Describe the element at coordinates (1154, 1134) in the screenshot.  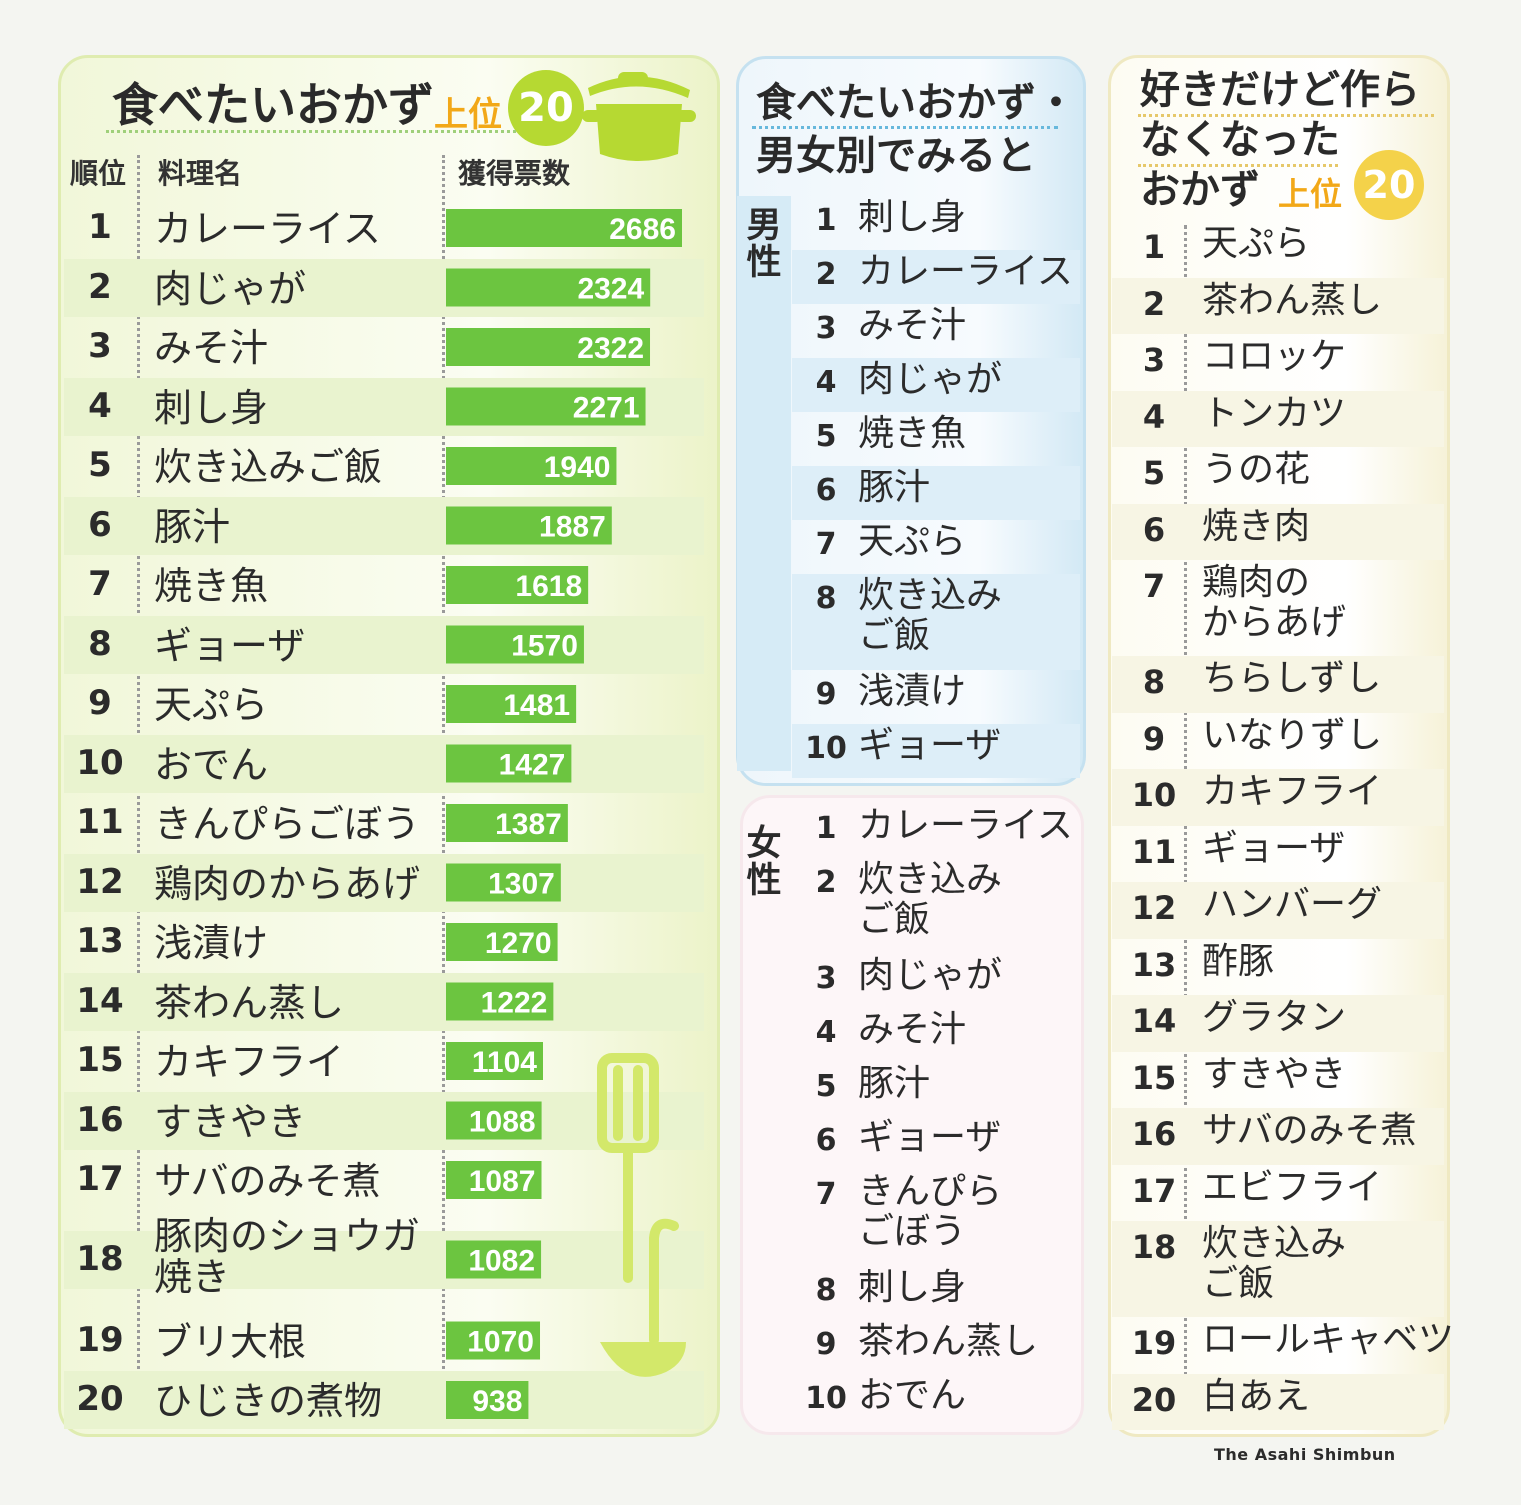
I see `nlm-rank-number: 16` at that location.